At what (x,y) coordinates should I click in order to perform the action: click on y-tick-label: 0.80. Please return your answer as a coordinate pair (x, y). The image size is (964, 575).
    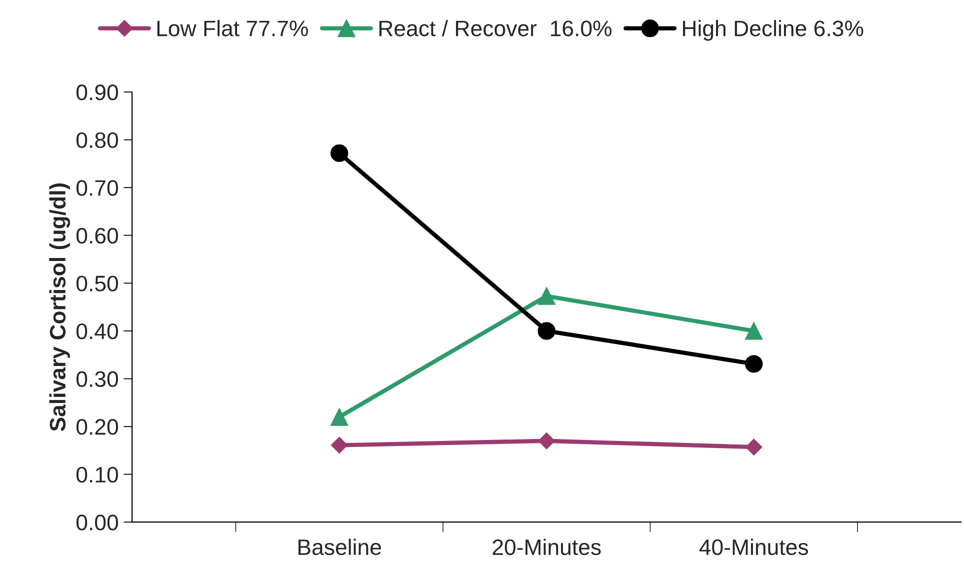
    Looking at the image, I should click on (97, 140).